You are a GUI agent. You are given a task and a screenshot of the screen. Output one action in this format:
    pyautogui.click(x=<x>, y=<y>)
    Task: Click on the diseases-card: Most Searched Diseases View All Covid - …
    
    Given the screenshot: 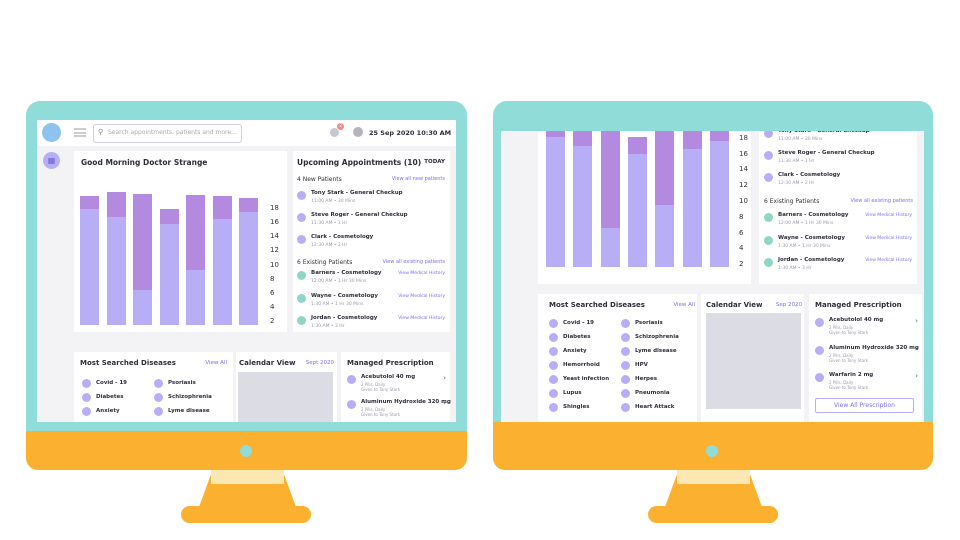 What is the action you would take?
    pyautogui.click(x=617, y=358)
    